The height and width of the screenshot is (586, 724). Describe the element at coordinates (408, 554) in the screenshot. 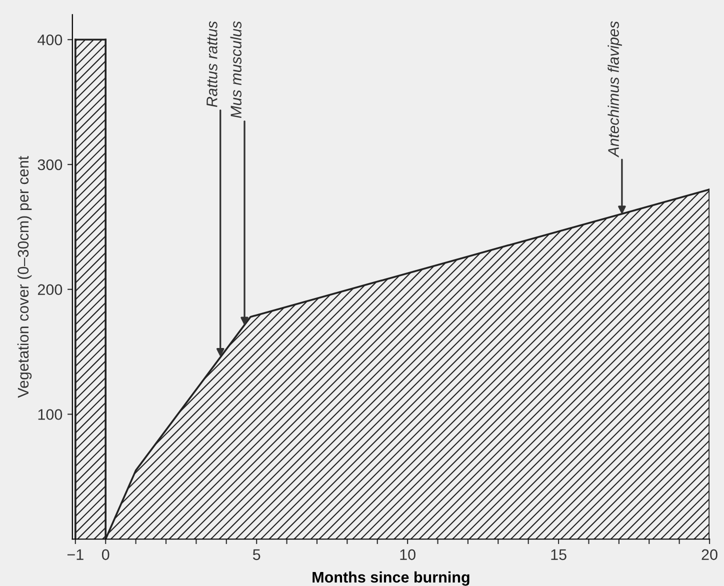

I see `x-tick-label: 10` at that location.